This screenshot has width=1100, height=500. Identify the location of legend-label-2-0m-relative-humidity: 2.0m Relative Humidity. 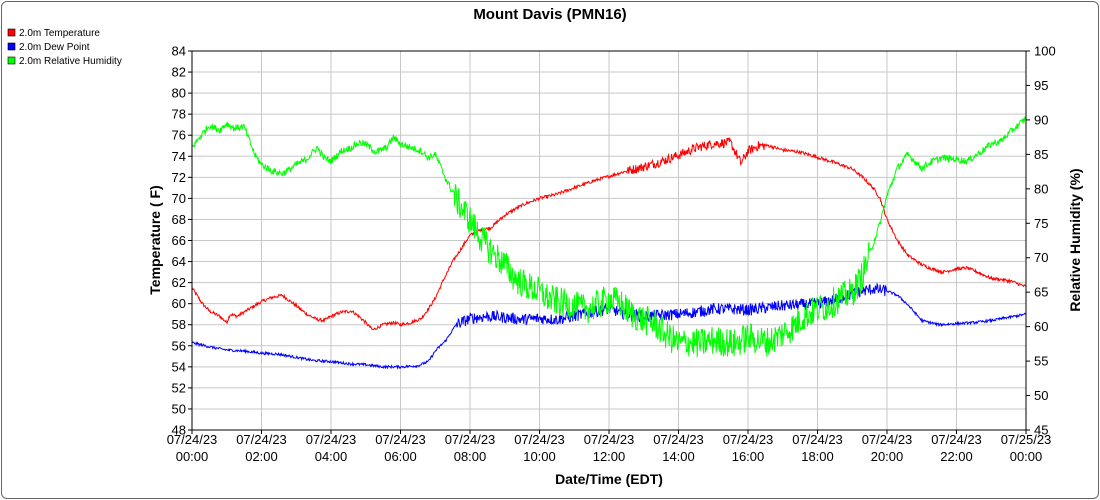
(70, 61).